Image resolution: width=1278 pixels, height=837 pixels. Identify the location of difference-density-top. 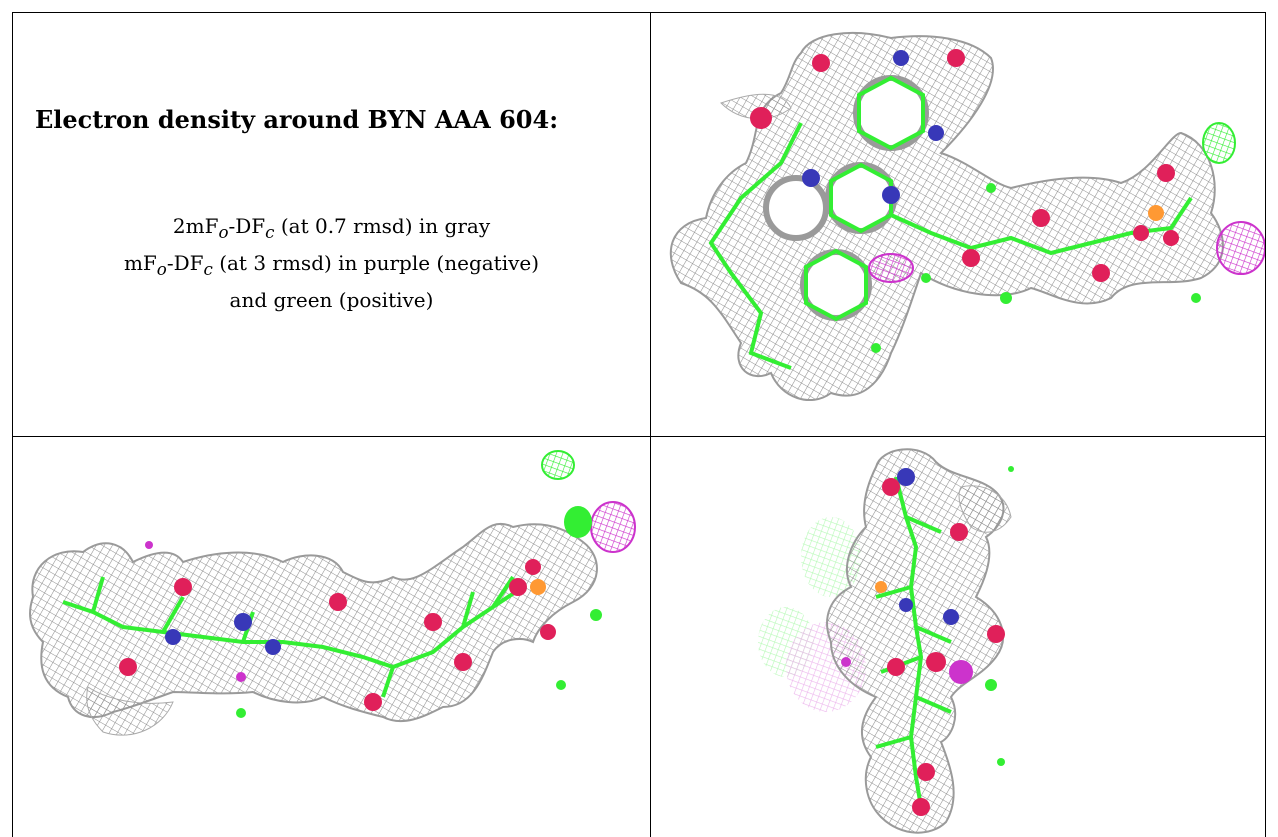
(1066, 237).